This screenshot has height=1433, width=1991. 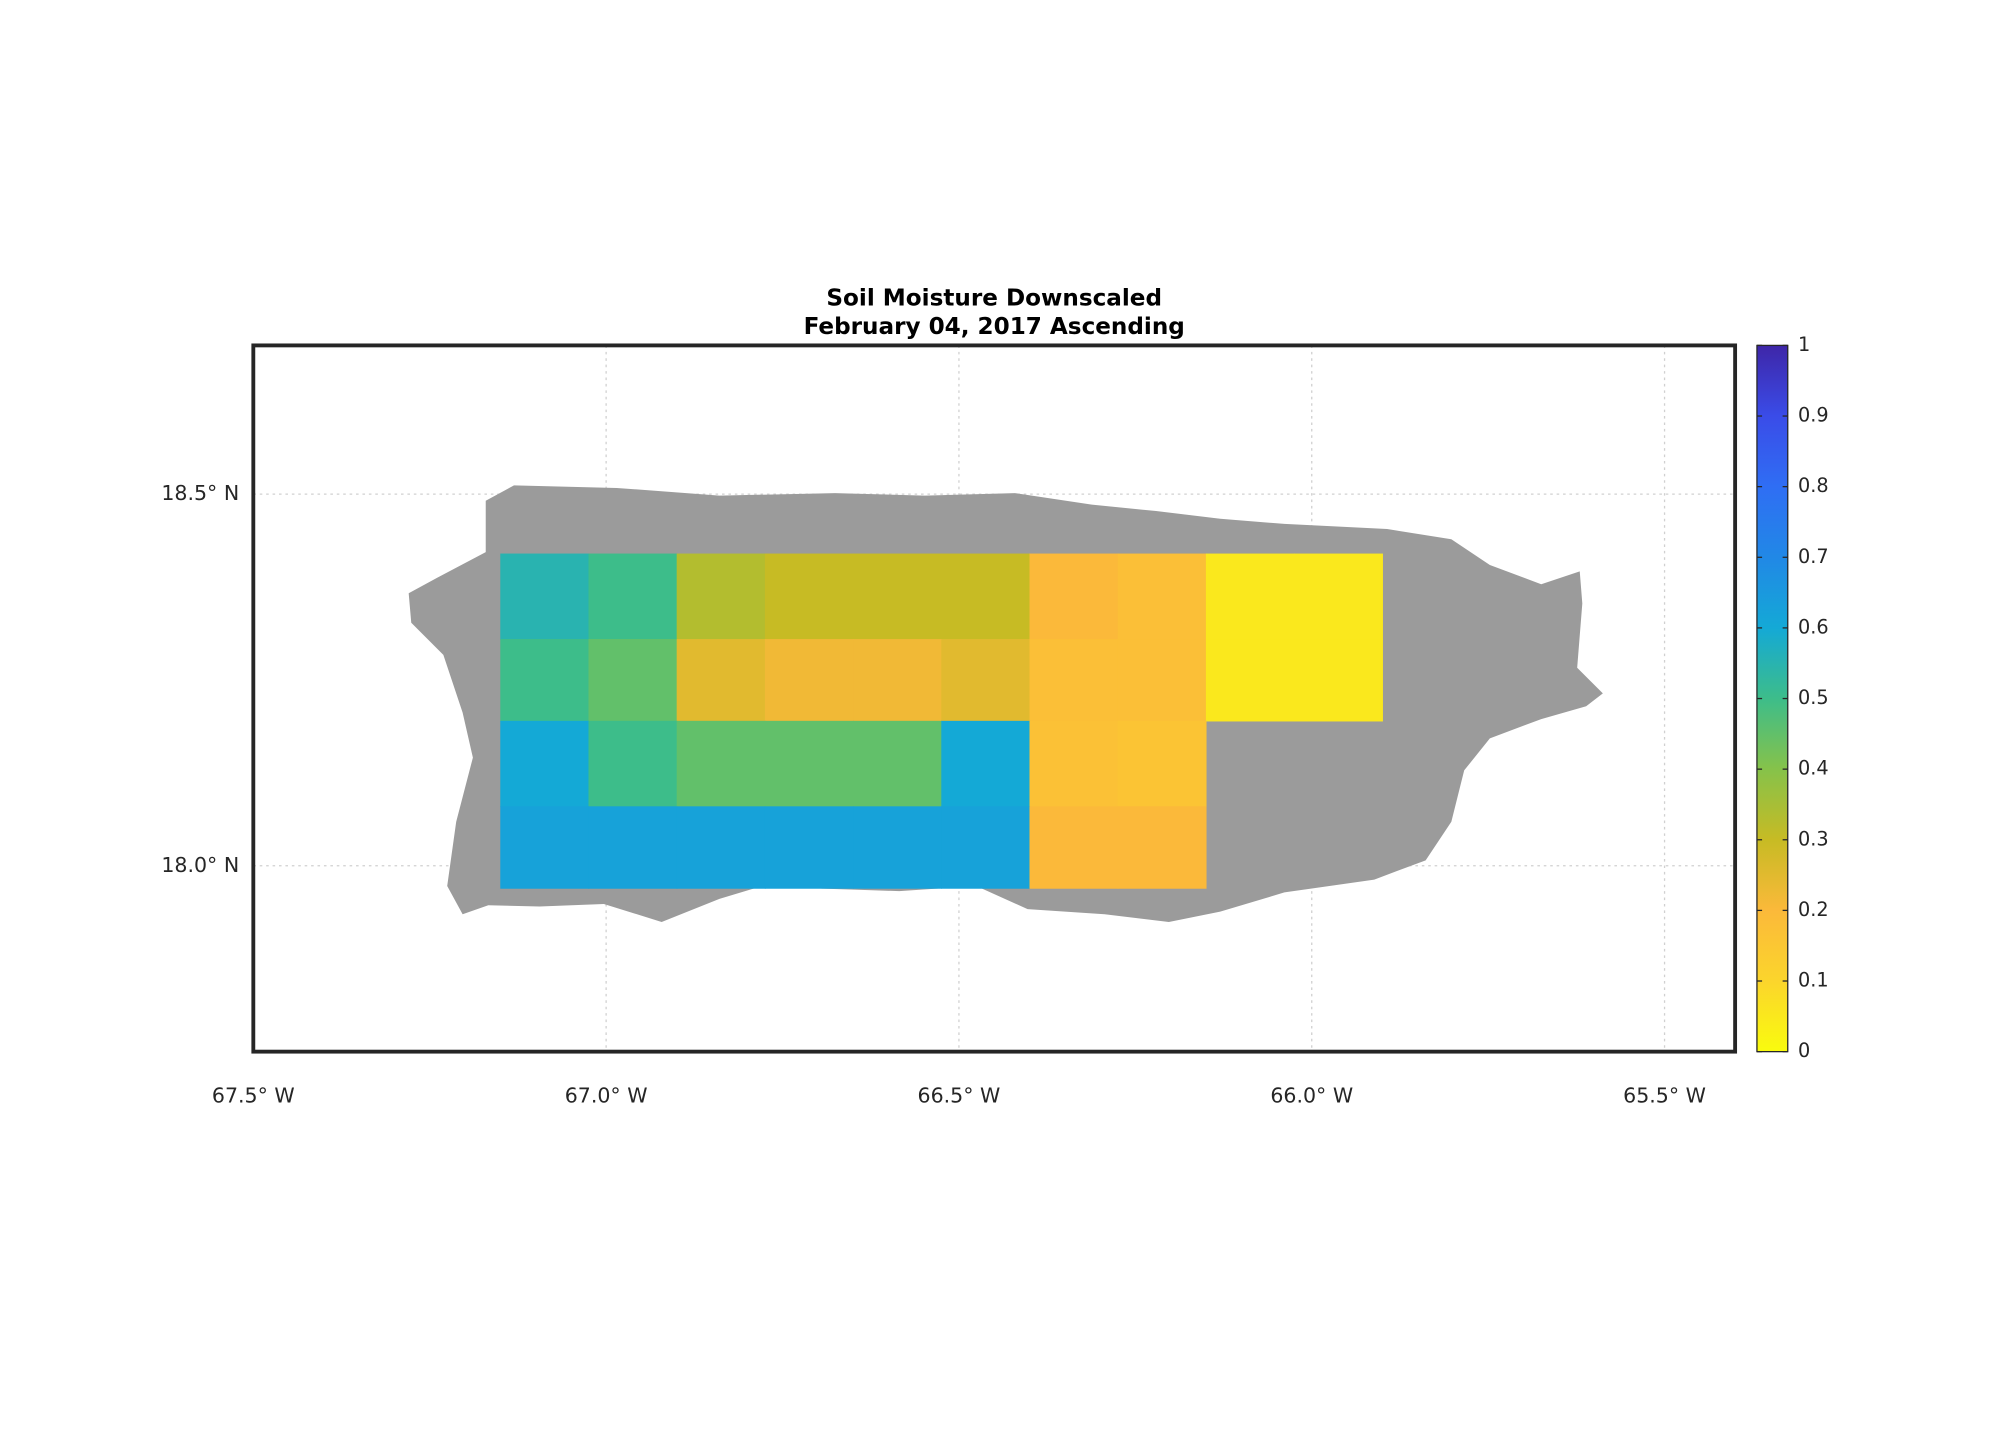 I want to click on colorbar-tick-label: 1, so click(x=1804, y=344).